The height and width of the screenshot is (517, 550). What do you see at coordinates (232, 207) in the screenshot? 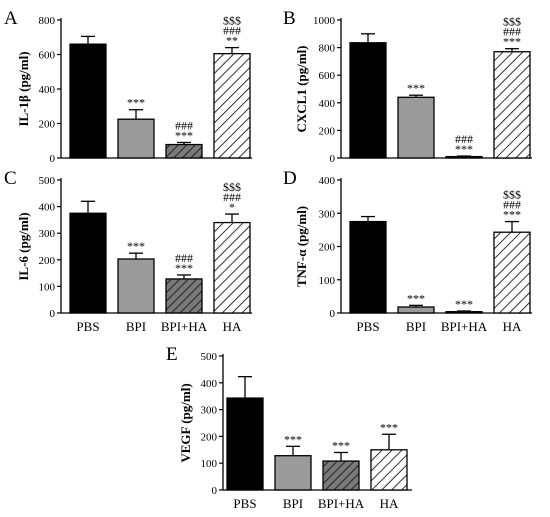
I see `significance-label: *` at bounding box center [232, 207].